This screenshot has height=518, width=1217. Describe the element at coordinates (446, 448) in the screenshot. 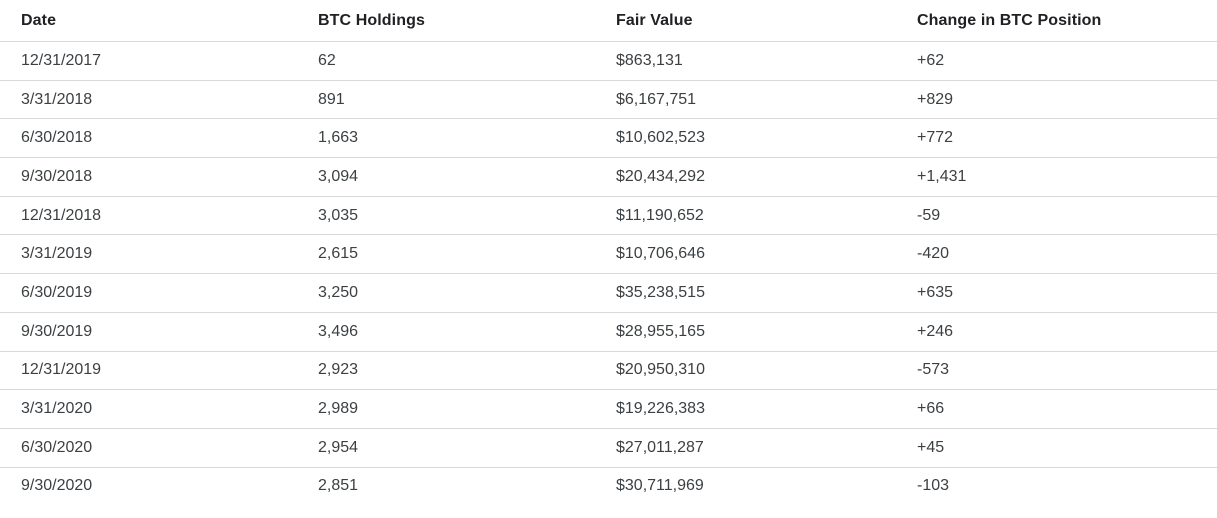

I see `btc-holdings-cell: 2,954` at that location.